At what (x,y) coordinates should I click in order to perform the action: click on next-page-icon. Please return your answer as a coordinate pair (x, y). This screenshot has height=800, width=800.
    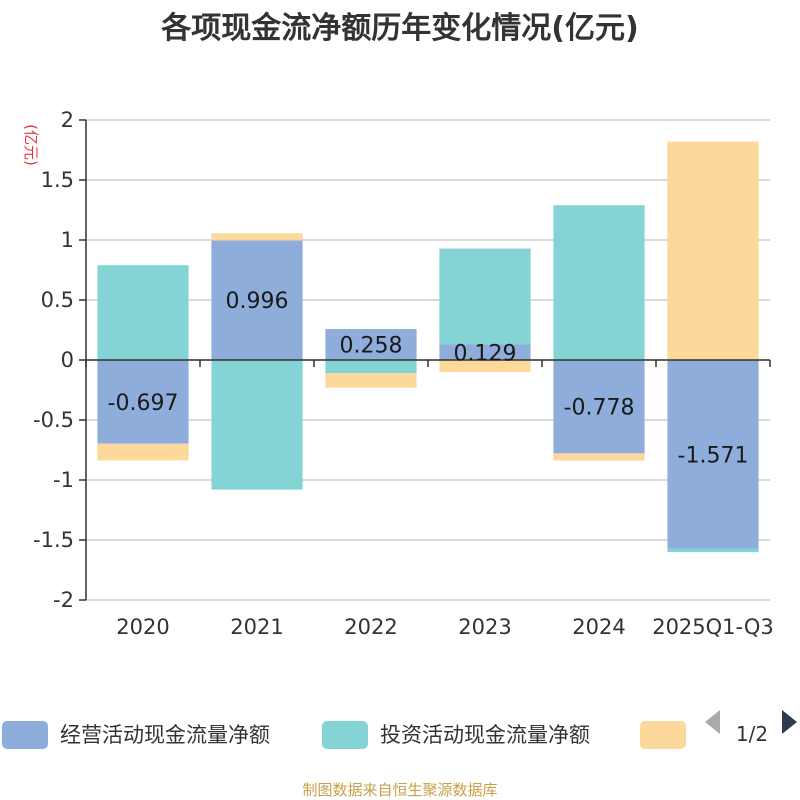
    Looking at the image, I should click on (789, 722).